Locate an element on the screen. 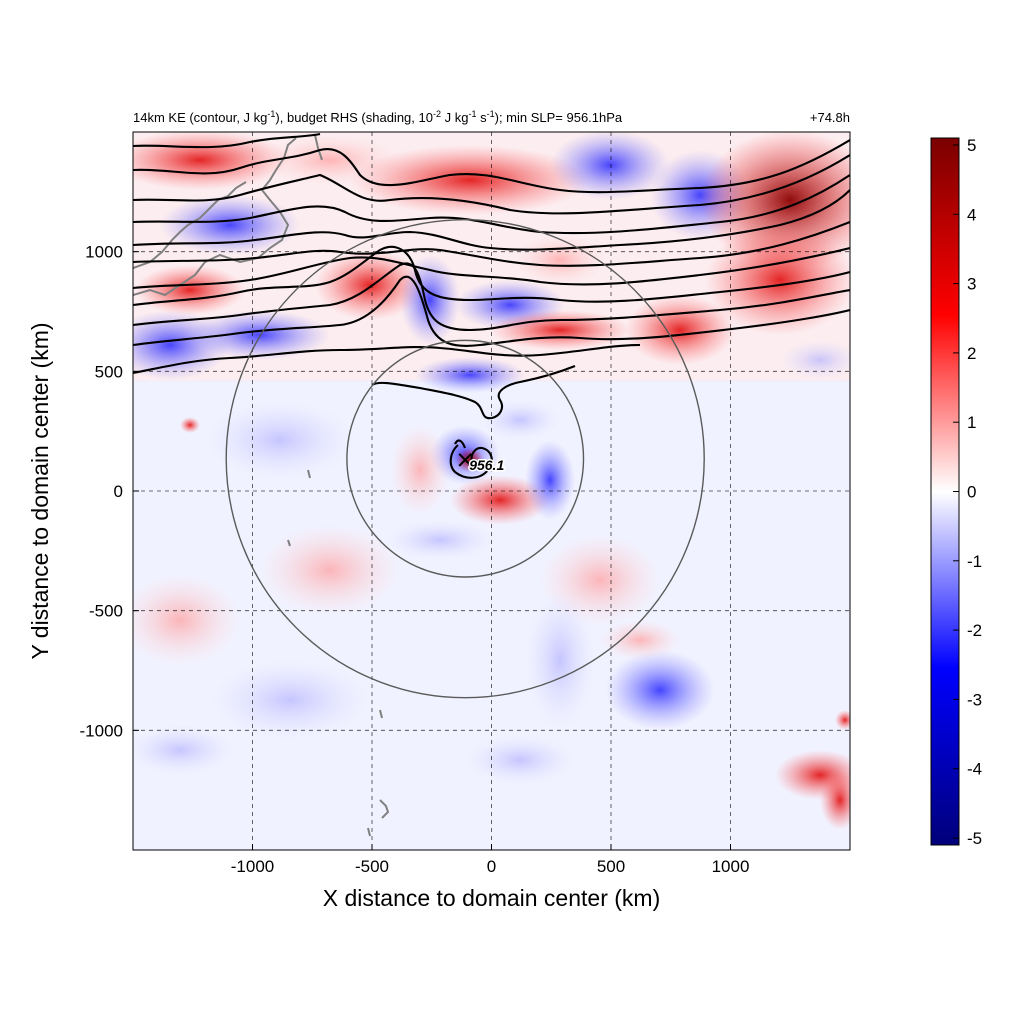  colorbar-ticks: 5 4 3 2 1 0 -1 -2 -3 -4 -5 is located at coordinates (967, 492).